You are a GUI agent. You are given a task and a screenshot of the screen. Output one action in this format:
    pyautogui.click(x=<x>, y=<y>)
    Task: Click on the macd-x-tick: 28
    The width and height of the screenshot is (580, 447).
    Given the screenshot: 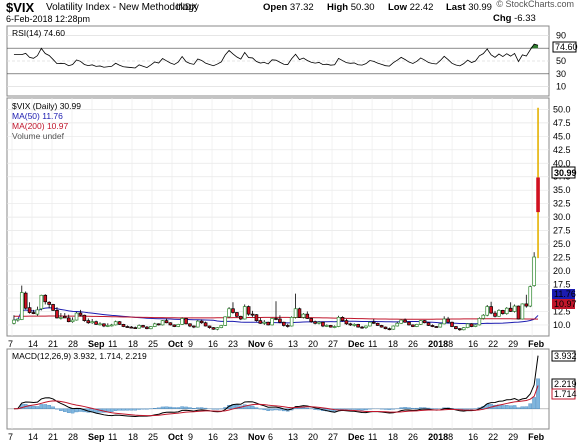 What is the action you would take?
    pyautogui.click(x=73, y=437)
    